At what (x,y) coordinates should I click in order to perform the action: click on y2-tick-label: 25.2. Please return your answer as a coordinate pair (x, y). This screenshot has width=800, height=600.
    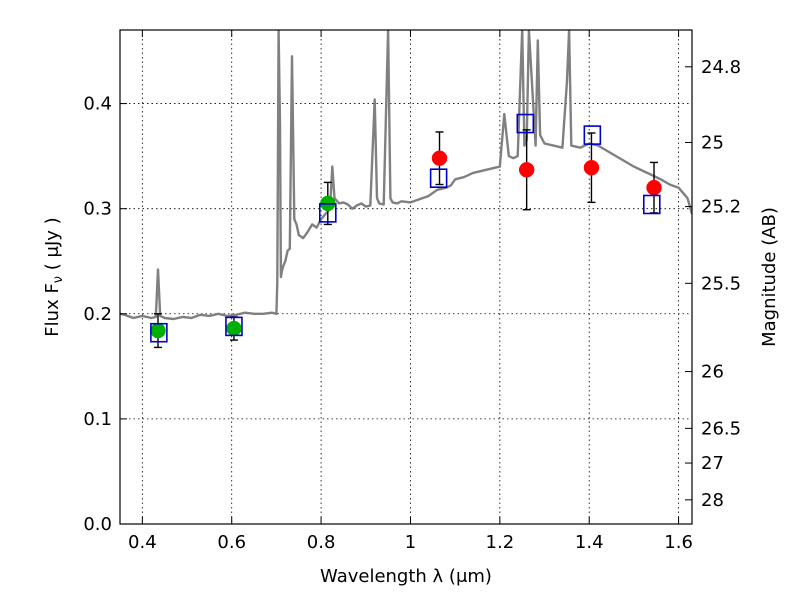
    Looking at the image, I should click on (721, 207).